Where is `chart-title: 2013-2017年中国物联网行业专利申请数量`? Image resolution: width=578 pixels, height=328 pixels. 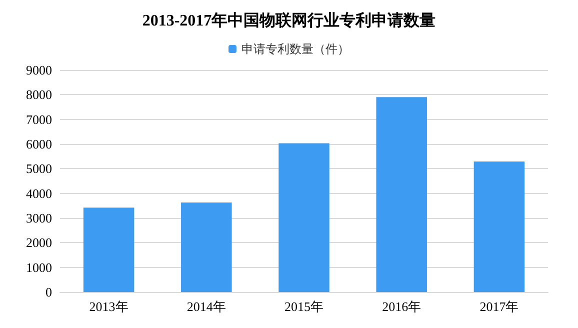 chart-title: 2013-2017年中国物联网行业专利申请数量 is located at coordinates (289, 21).